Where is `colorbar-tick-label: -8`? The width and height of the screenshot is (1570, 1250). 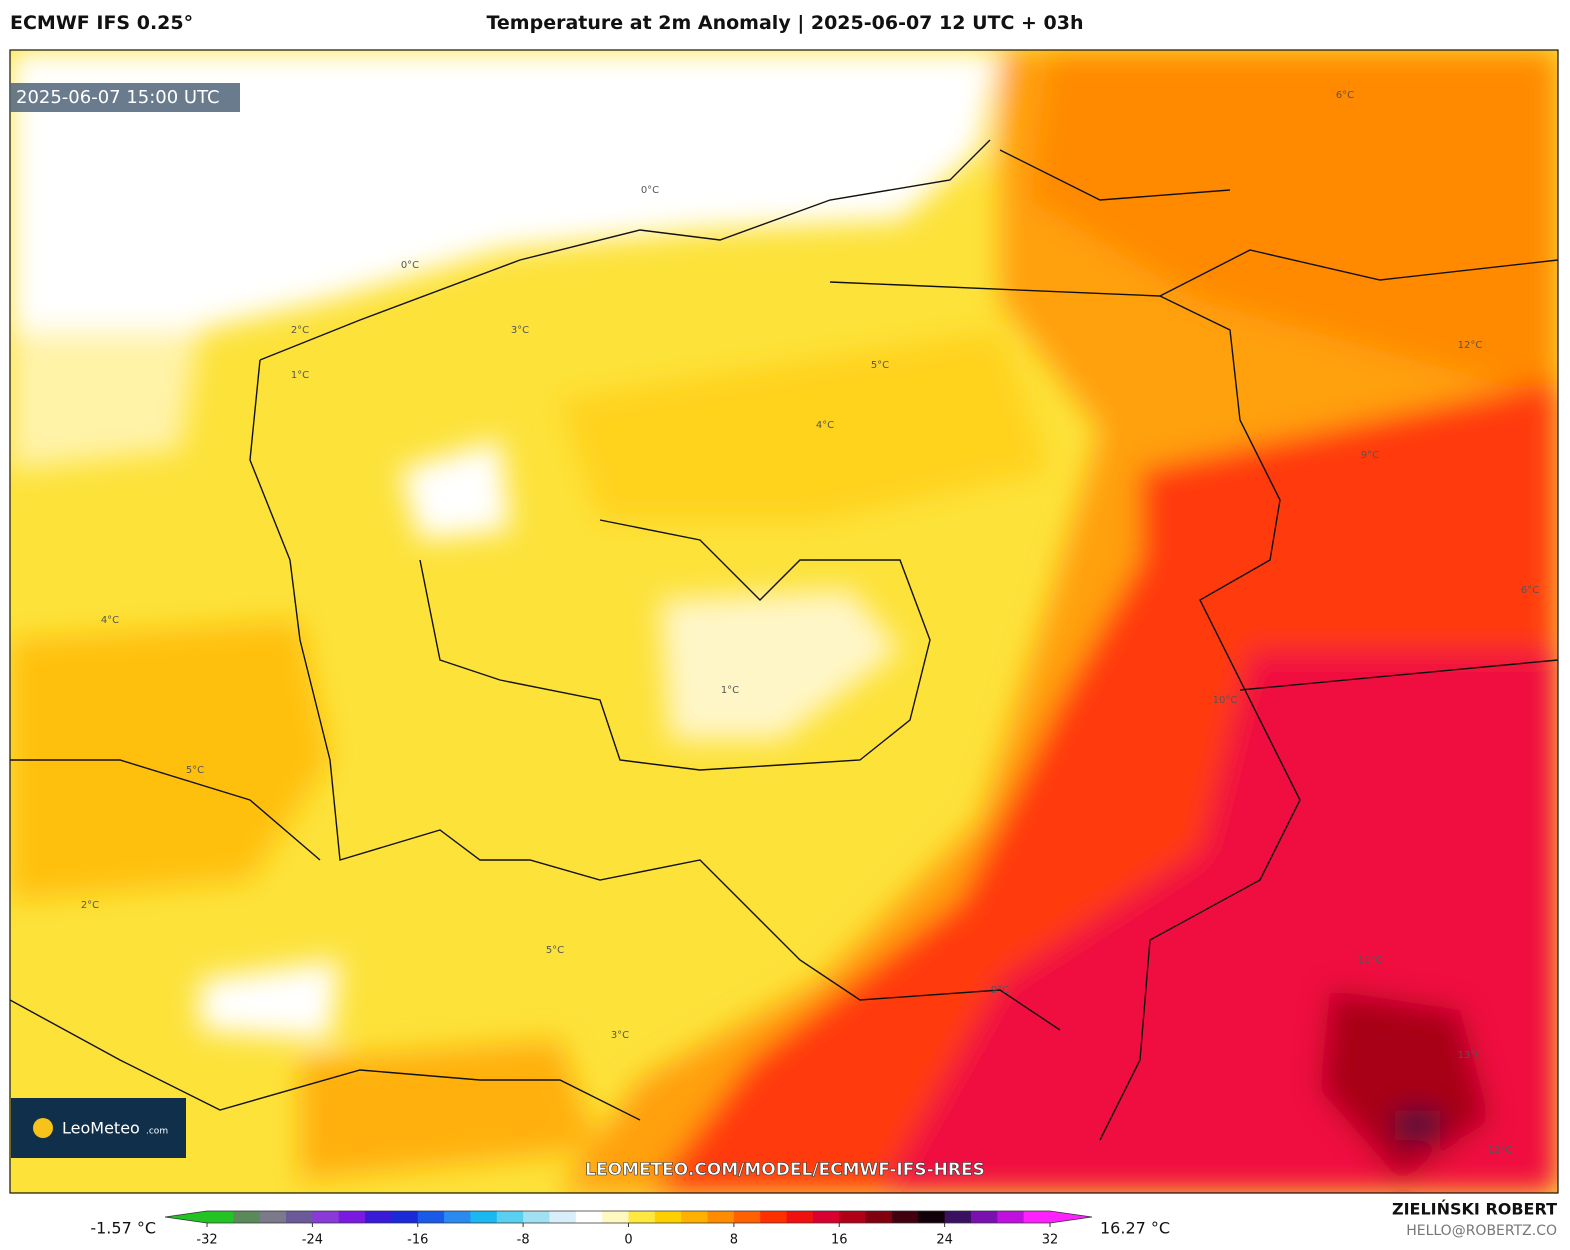 colorbar-tick-label: -8 is located at coordinates (523, 1240).